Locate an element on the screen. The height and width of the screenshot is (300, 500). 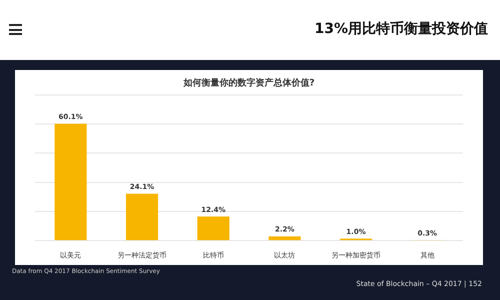
chart-title: 如何衡量你的数字资产总体价值? is located at coordinates (248, 83).